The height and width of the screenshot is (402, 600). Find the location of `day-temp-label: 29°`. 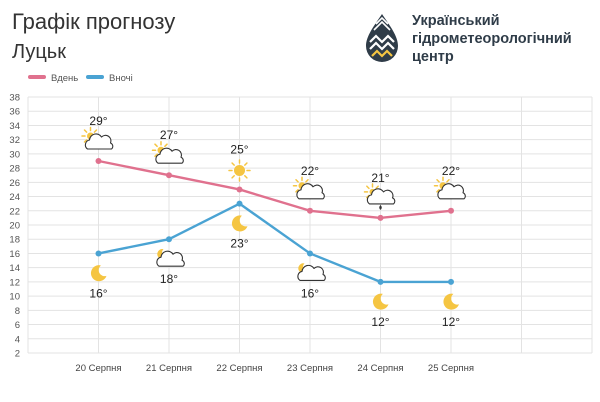

day-temp-label: 29° is located at coordinates (98, 121).